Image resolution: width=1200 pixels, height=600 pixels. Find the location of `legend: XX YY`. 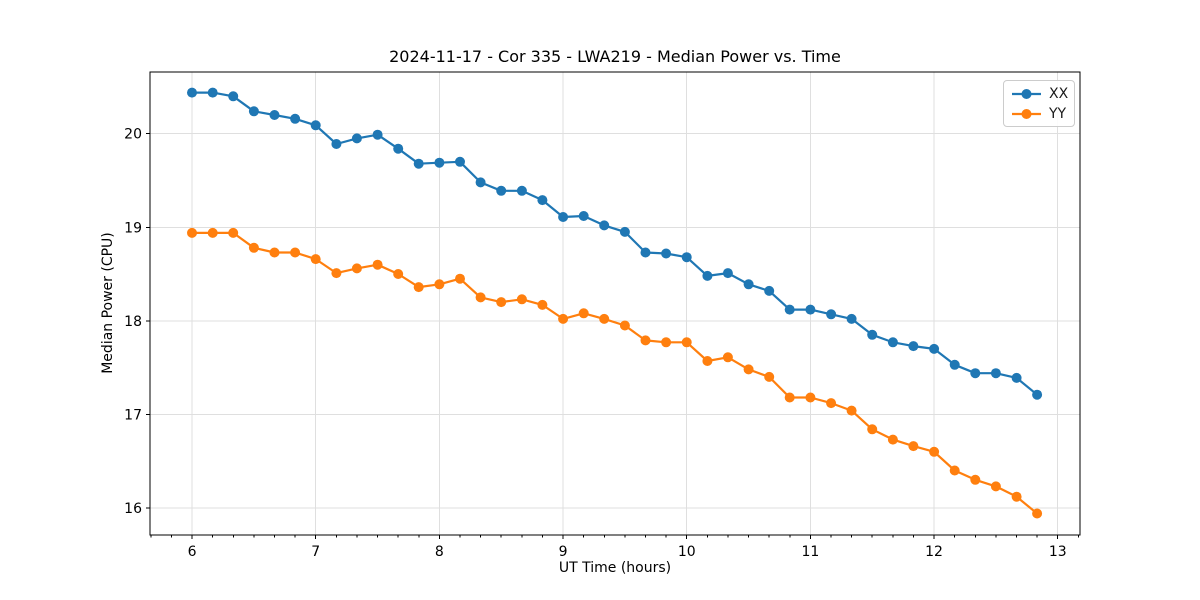

legend: XX YY is located at coordinates (1039, 103).